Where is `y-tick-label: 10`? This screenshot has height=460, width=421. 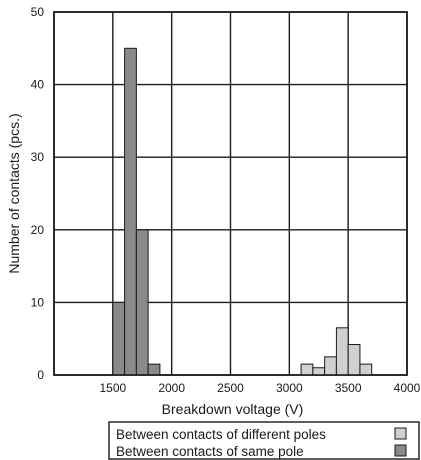 y-tick-label: 10 is located at coordinates (38, 302).